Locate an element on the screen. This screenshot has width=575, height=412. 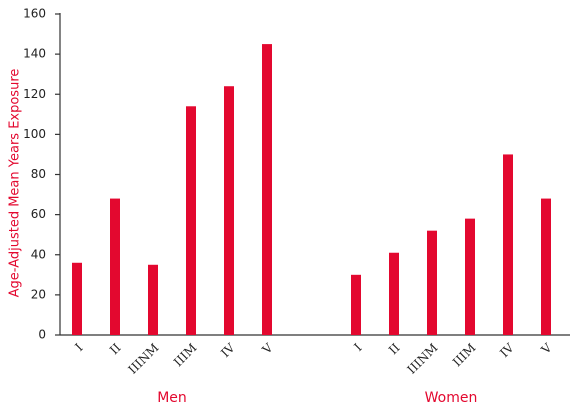
y-axis-title: Age-Adjusted Mean Years Exposure is located at coordinates (15, 183).